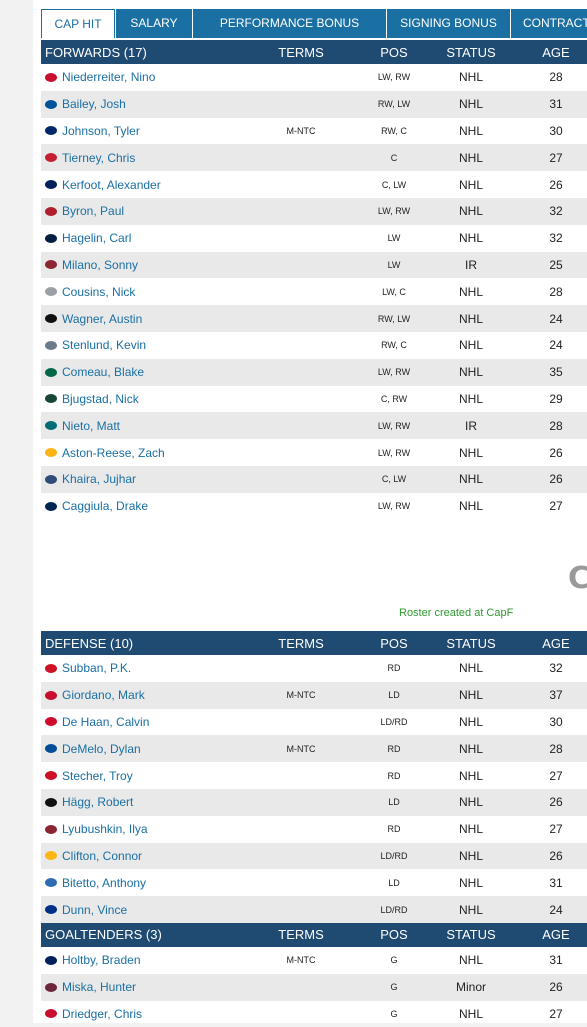 This screenshot has width=587, height=1027. What do you see at coordinates (471, 425) in the screenshot?
I see `status-cell: IR` at bounding box center [471, 425].